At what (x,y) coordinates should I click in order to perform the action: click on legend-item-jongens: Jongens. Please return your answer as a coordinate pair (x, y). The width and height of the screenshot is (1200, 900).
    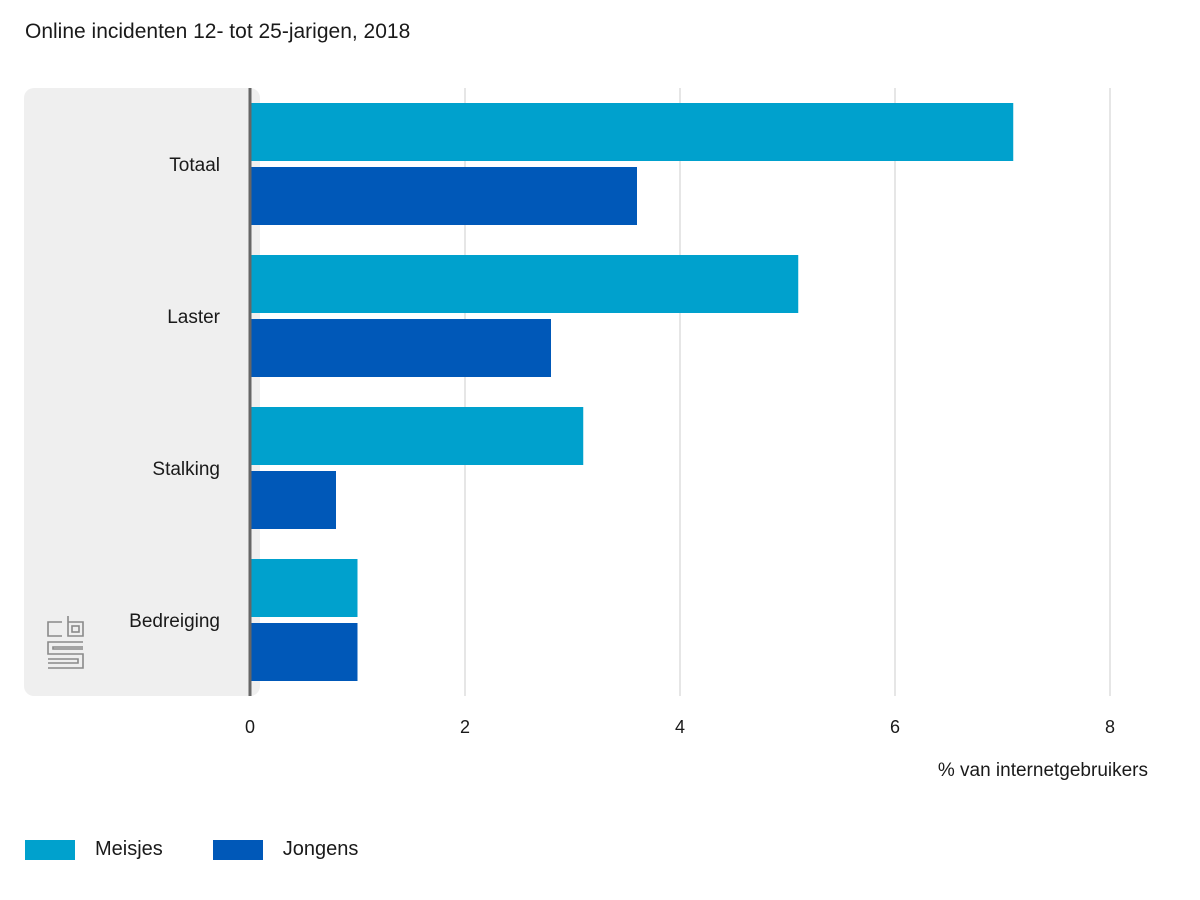
    Looking at the image, I should click on (285, 849).